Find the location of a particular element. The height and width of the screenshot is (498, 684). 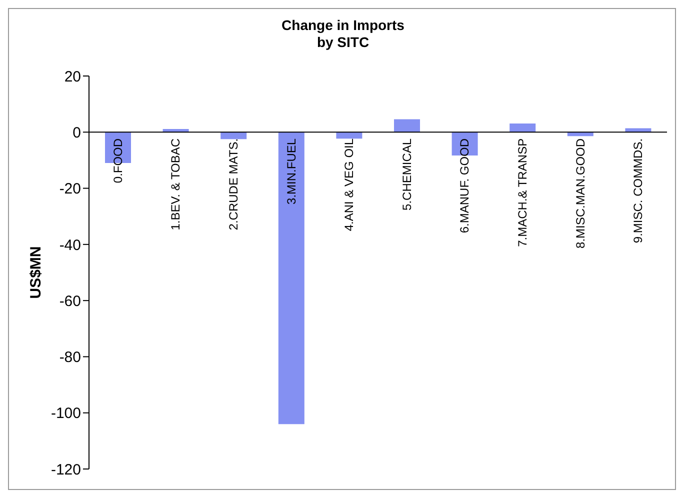

x-tick-label: 7.MACH.& TRANSP is located at coordinates (523, 192).